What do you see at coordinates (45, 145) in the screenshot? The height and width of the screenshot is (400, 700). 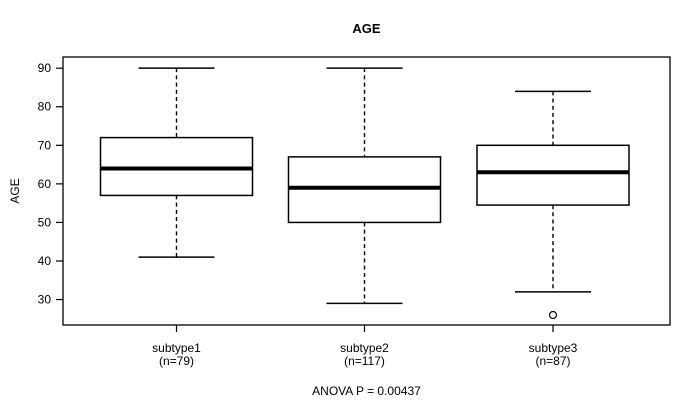 I see `y-tick-label: 70` at bounding box center [45, 145].